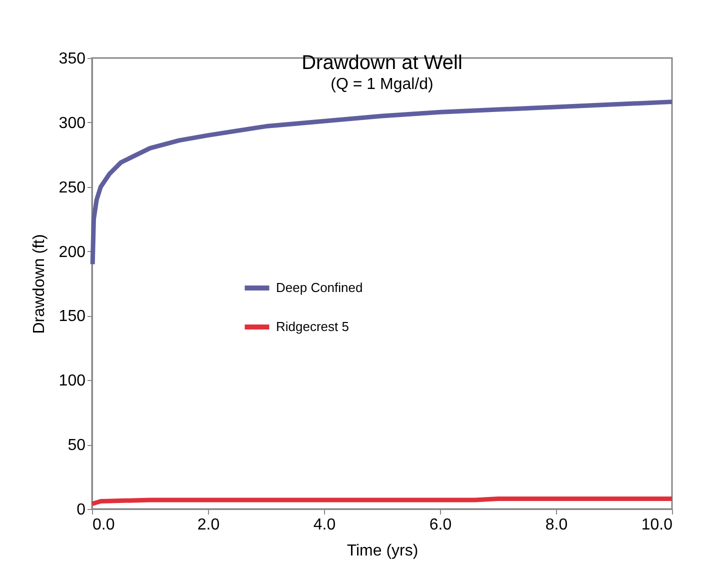 This screenshot has width=727, height=580. Describe the element at coordinates (39, 284) in the screenshot. I see `y-axis-title: Drawdown (ft)` at that location.